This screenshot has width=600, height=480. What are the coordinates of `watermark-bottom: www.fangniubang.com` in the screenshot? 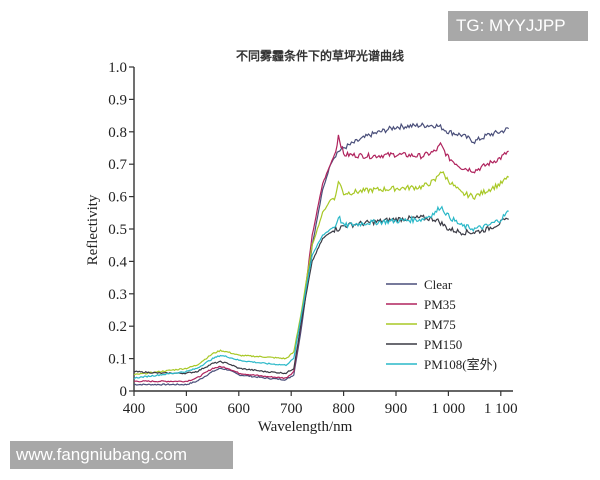 It's located at (121, 455).